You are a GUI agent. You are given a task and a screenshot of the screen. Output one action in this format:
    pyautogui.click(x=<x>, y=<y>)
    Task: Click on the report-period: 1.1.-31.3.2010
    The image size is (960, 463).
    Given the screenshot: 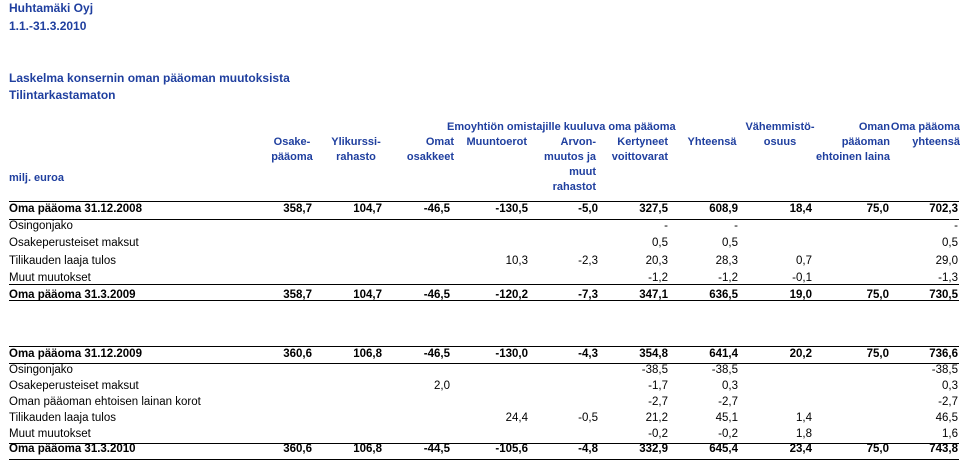 What is the action you would take?
    pyautogui.click(x=48, y=26)
    